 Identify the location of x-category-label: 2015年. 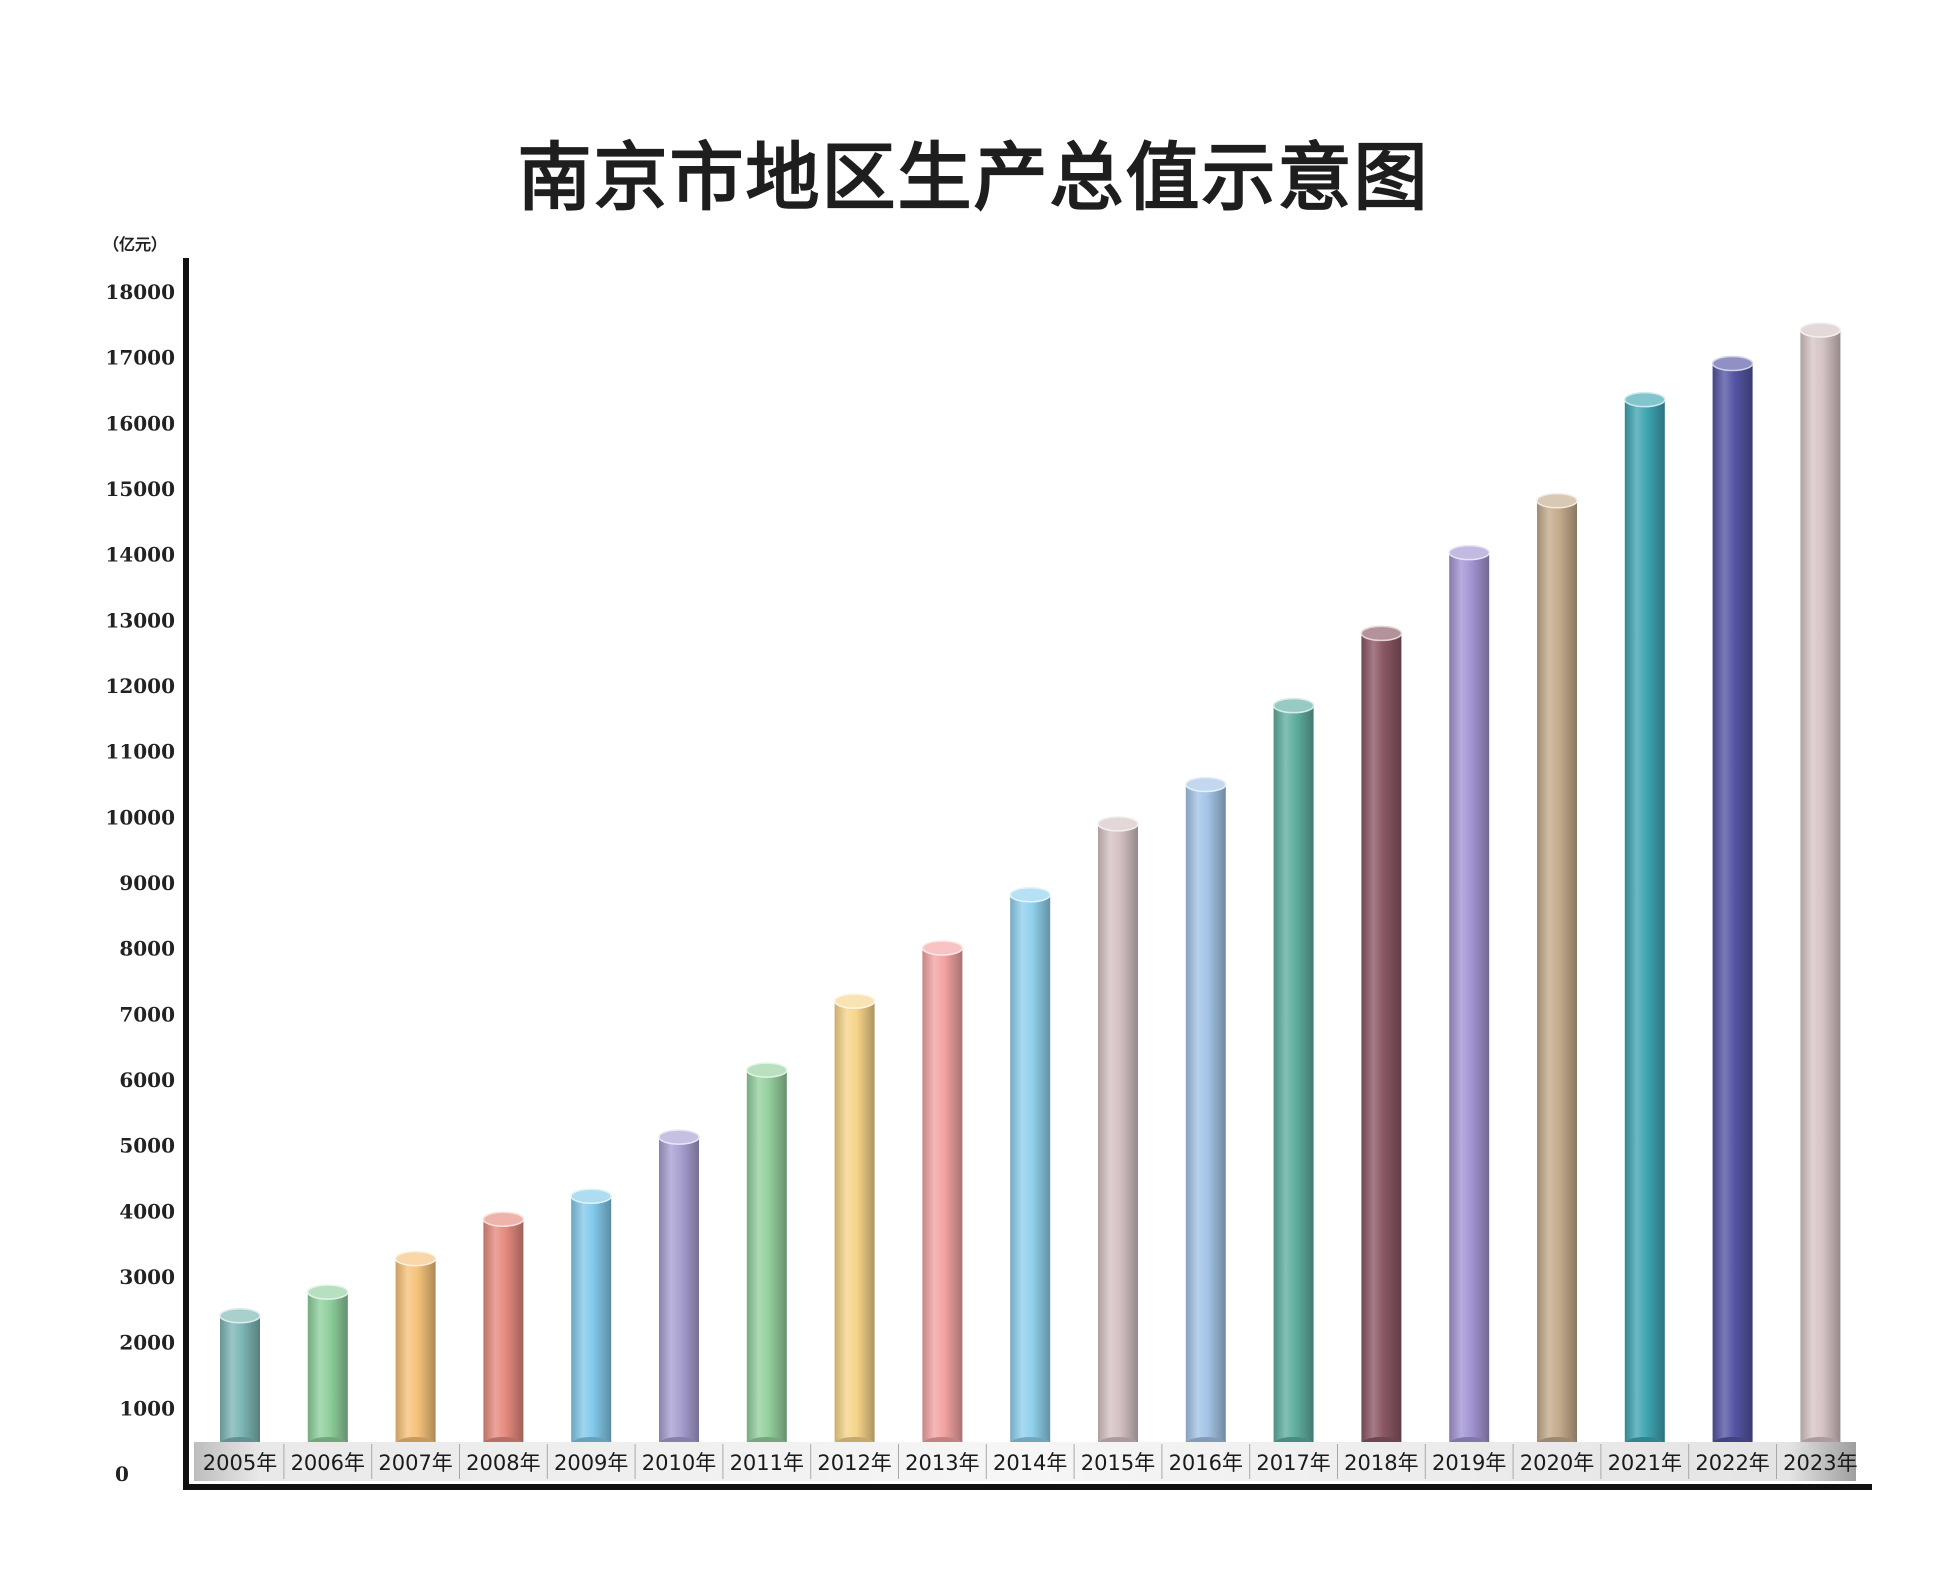
(1118, 1463).